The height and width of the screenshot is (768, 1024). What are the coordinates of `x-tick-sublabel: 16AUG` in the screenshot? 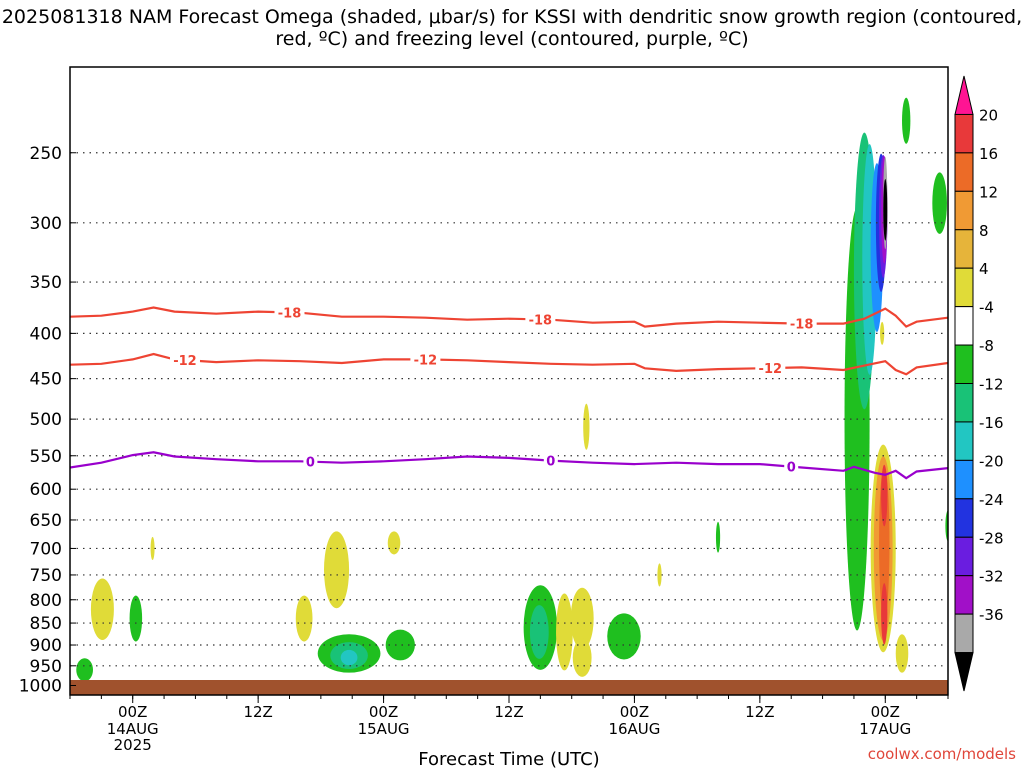 It's located at (634, 729).